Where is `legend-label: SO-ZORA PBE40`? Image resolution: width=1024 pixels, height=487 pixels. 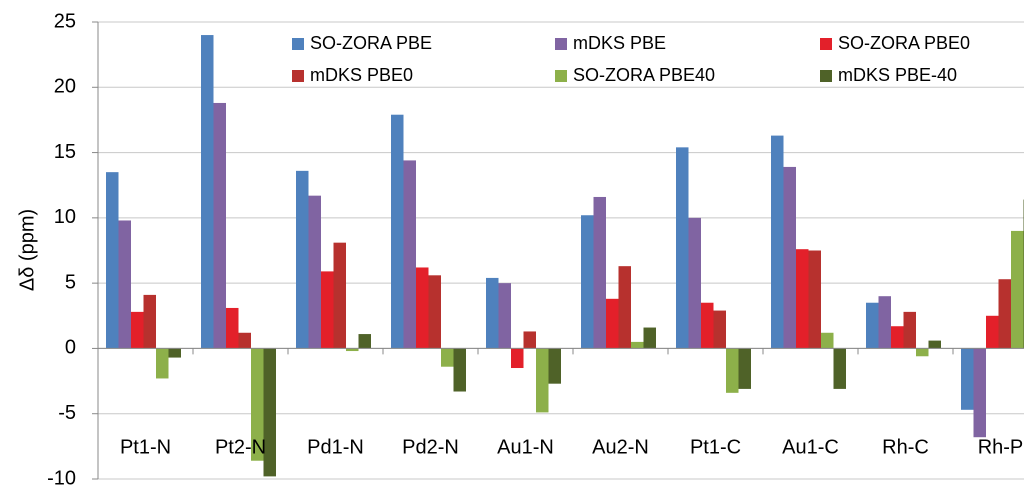
legend-label: SO-ZORA PBE40 is located at coordinates (644, 75).